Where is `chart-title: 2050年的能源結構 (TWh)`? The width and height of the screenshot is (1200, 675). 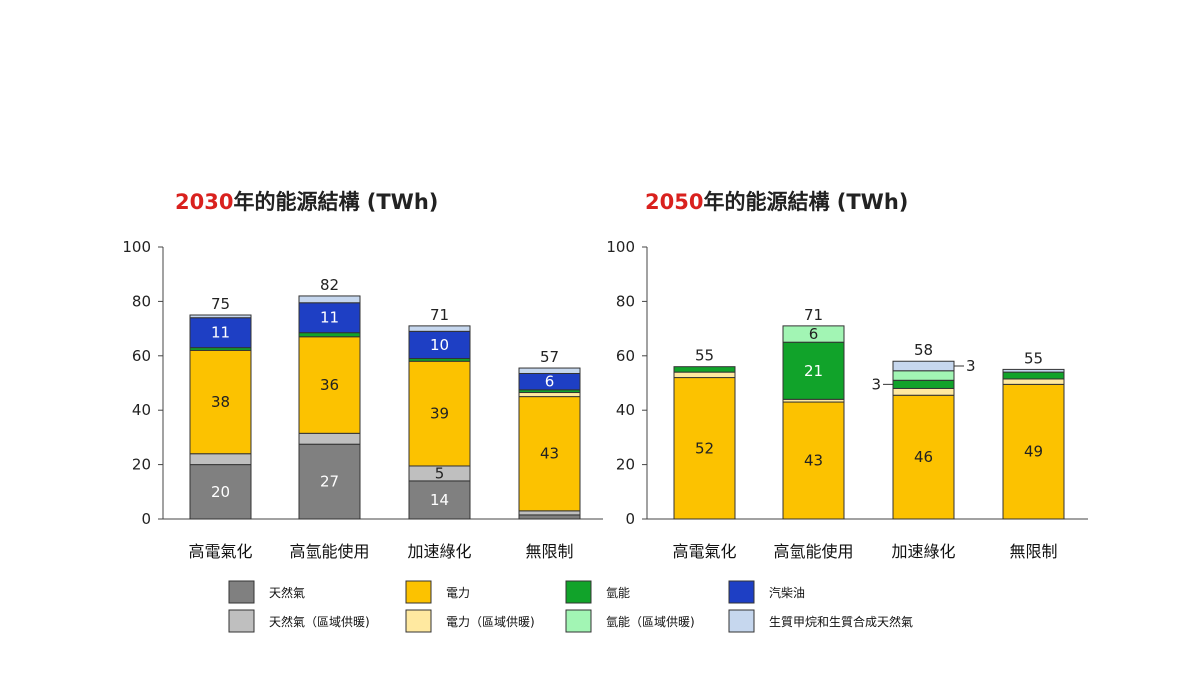 chart-title: 2050年的能源結構 (TWh) is located at coordinates (776, 202).